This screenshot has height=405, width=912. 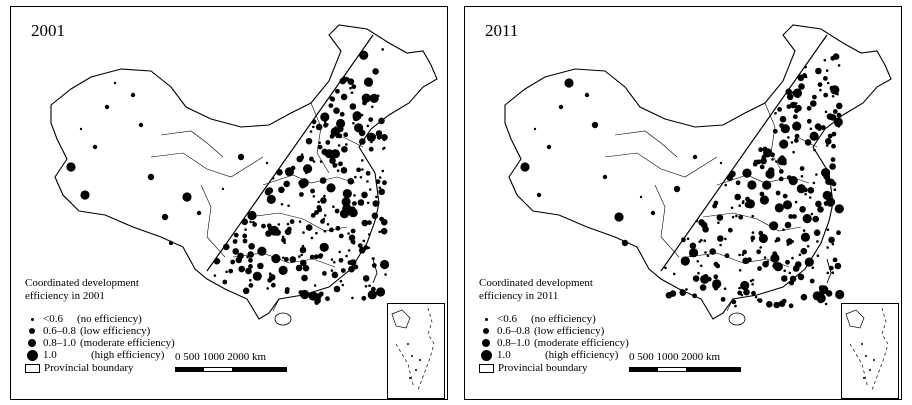 I want to click on year-label: 2001, so click(x=48, y=30).